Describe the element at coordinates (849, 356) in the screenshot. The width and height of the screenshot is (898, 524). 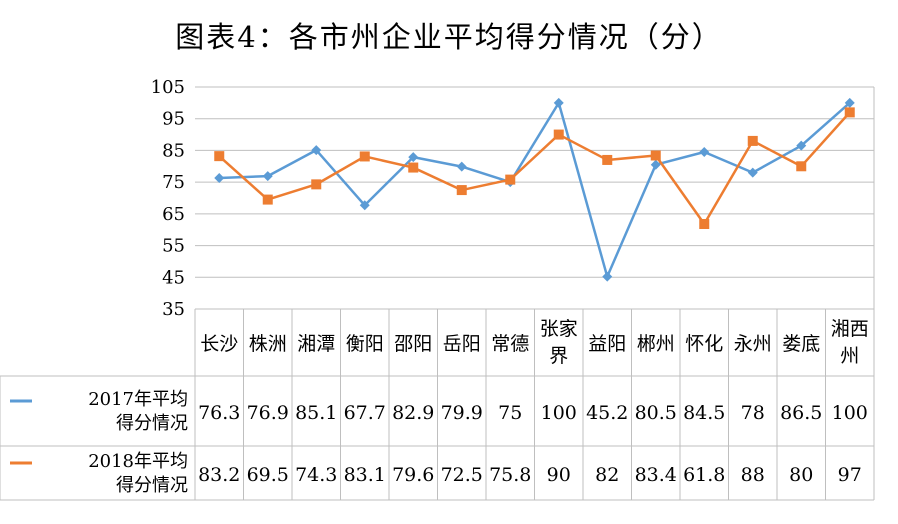
I see `category-label: 州` at that location.